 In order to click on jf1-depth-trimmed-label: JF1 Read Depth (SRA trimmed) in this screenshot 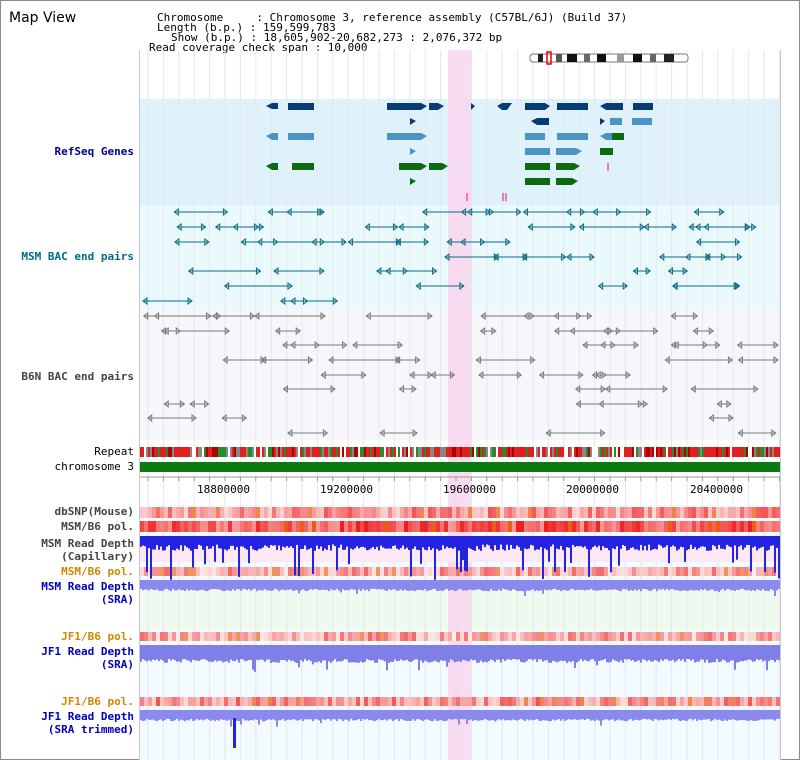, I will do `click(87, 723)`.